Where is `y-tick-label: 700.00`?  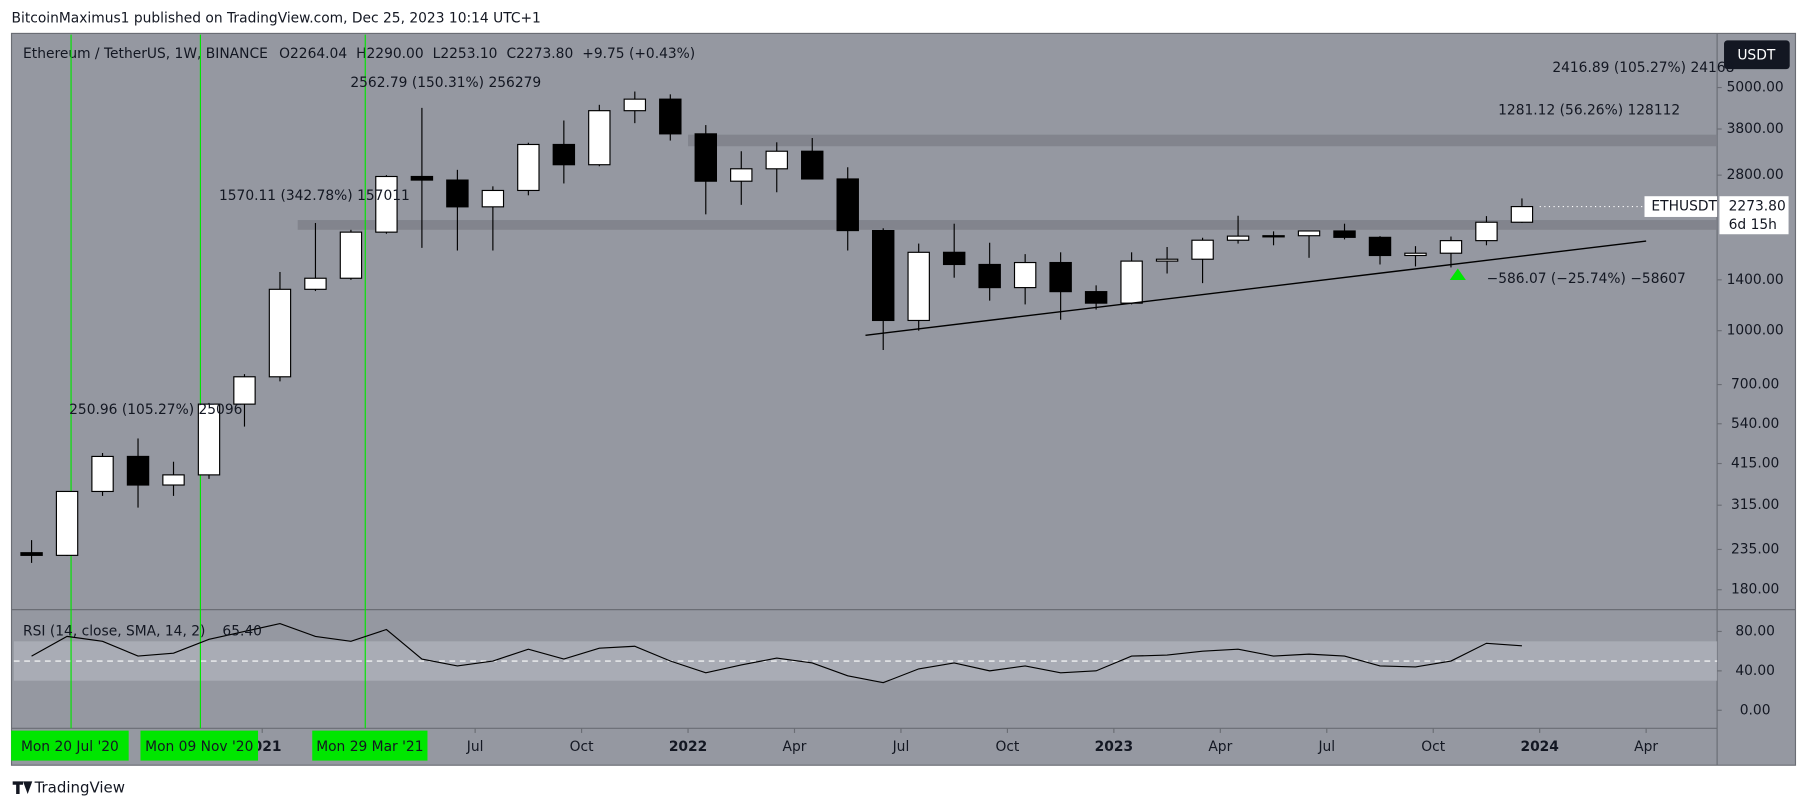 y-tick-label: 700.00 is located at coordinates (1755, 385).